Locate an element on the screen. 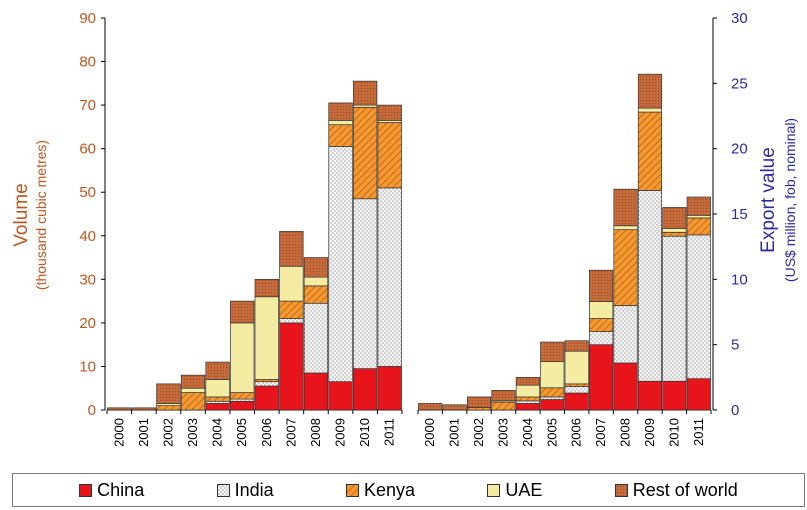  legend: China India Kenya UAE Rest of world is located at coordinates (408, 490).